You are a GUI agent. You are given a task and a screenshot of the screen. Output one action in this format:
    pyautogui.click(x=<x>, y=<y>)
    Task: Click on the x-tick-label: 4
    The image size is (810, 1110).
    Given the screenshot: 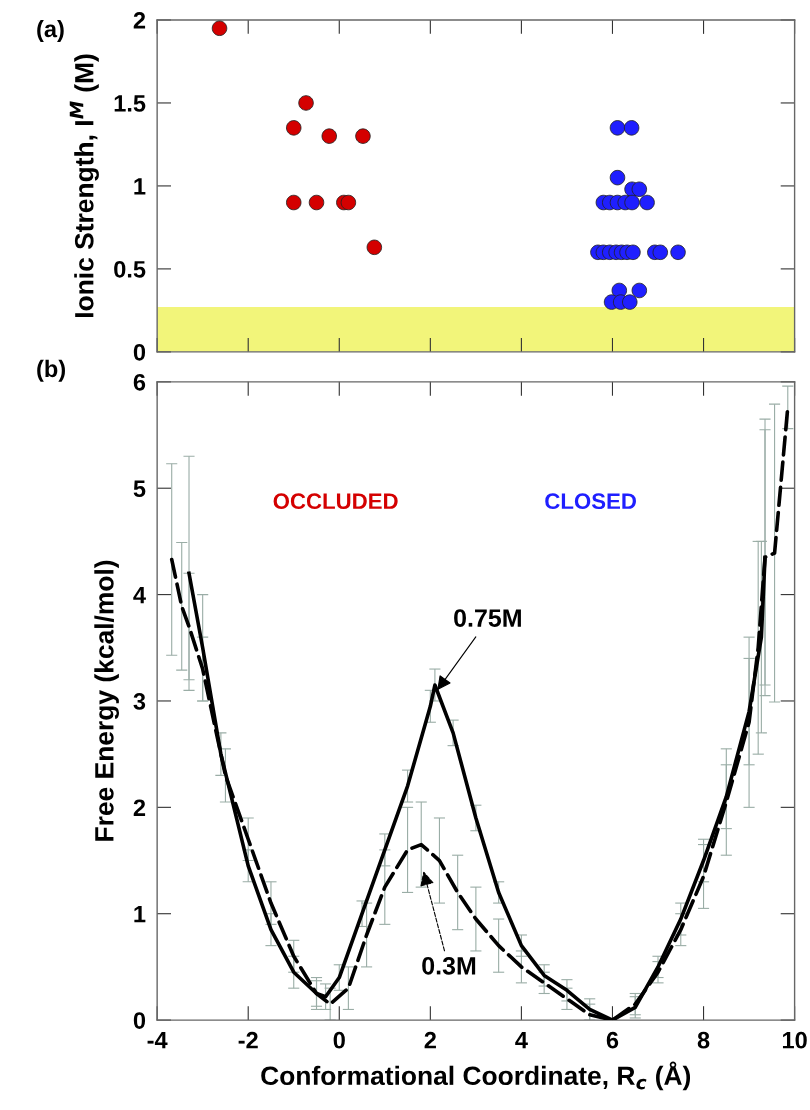 What is the action you would take?
    pyautogui.click(x=521, y=1040)
    